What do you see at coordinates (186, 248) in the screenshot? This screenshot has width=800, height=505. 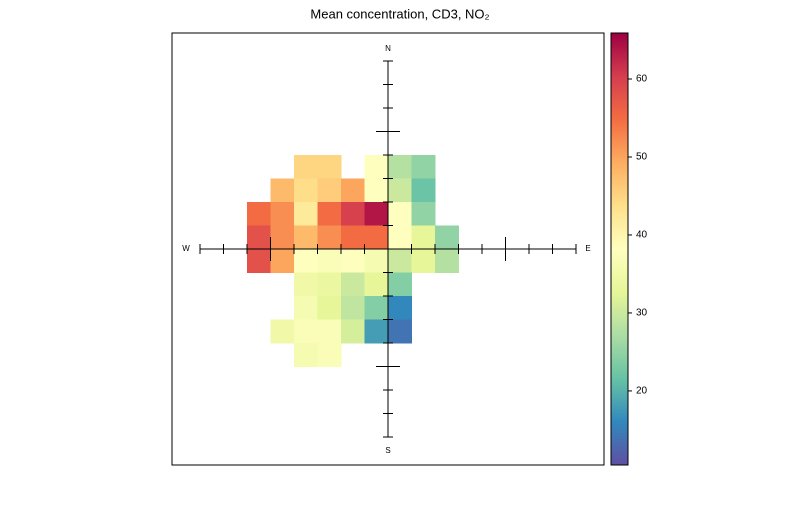 I see `compass-label: W` at bounding box center [186, 248].